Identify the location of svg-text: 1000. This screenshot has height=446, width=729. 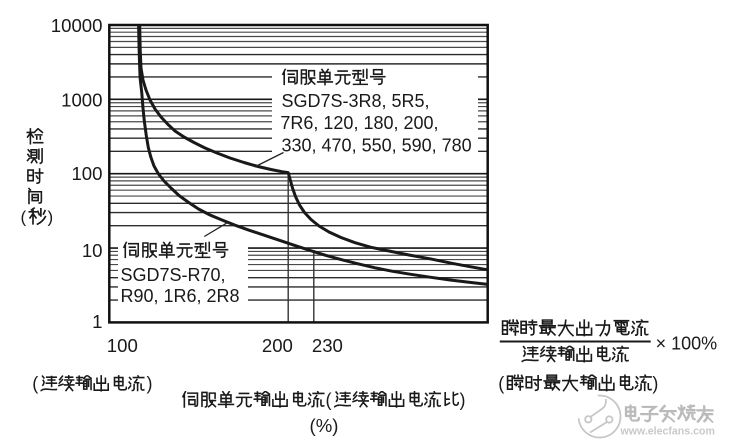
(81, 99).